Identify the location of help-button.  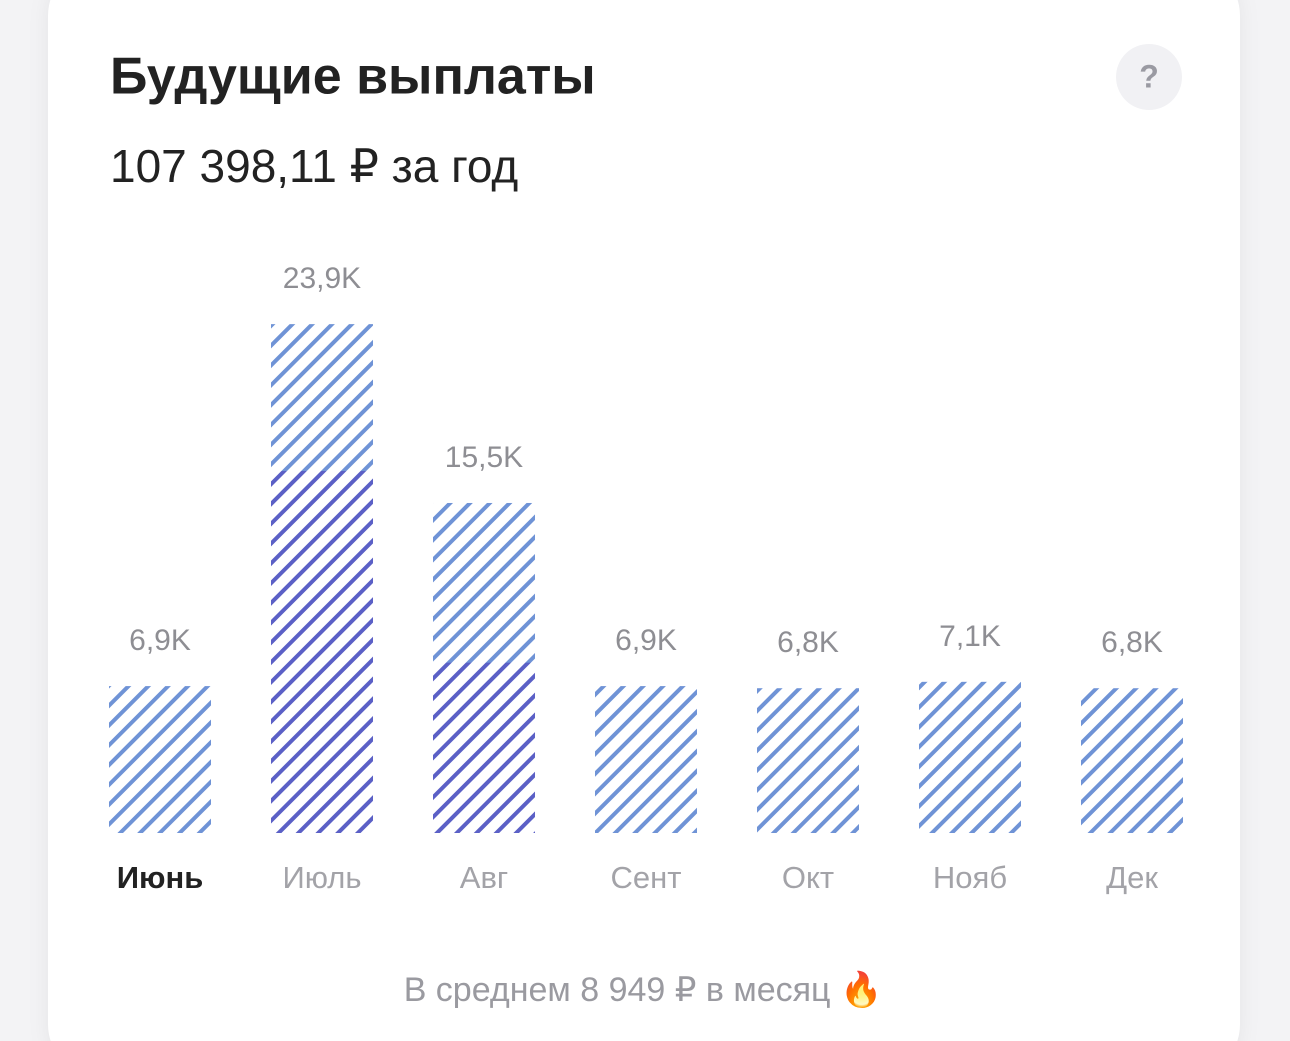
(1149, 77).